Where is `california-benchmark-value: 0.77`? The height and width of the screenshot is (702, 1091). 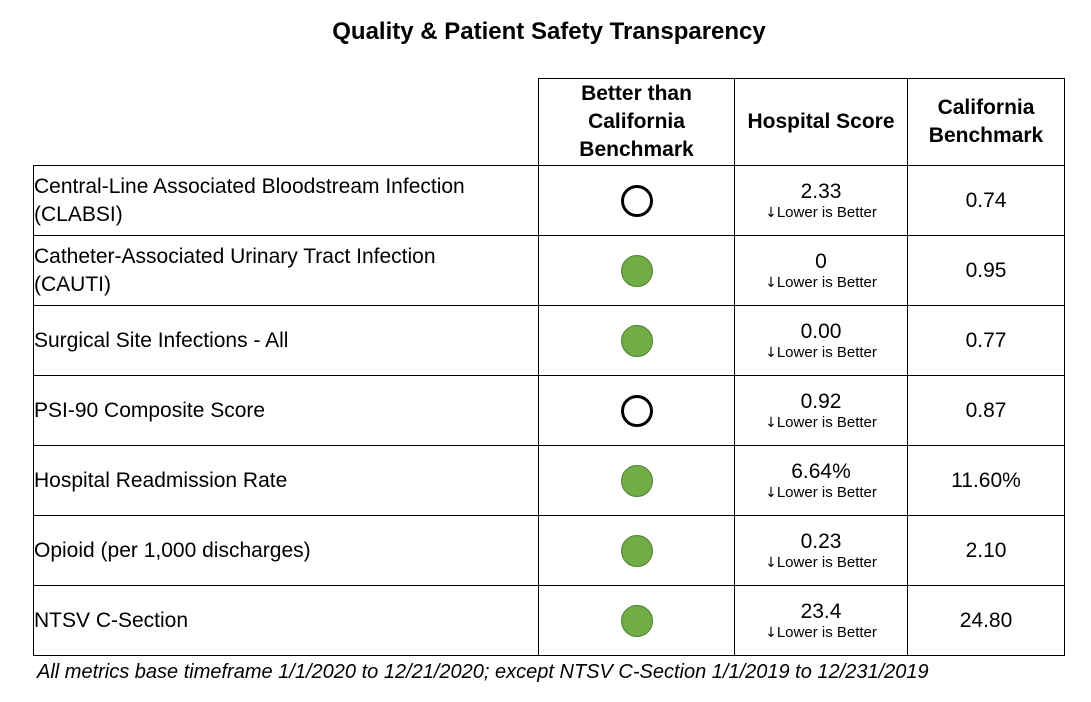
california-benchmark-value: 0.77 is located at coordinates (986, 340).